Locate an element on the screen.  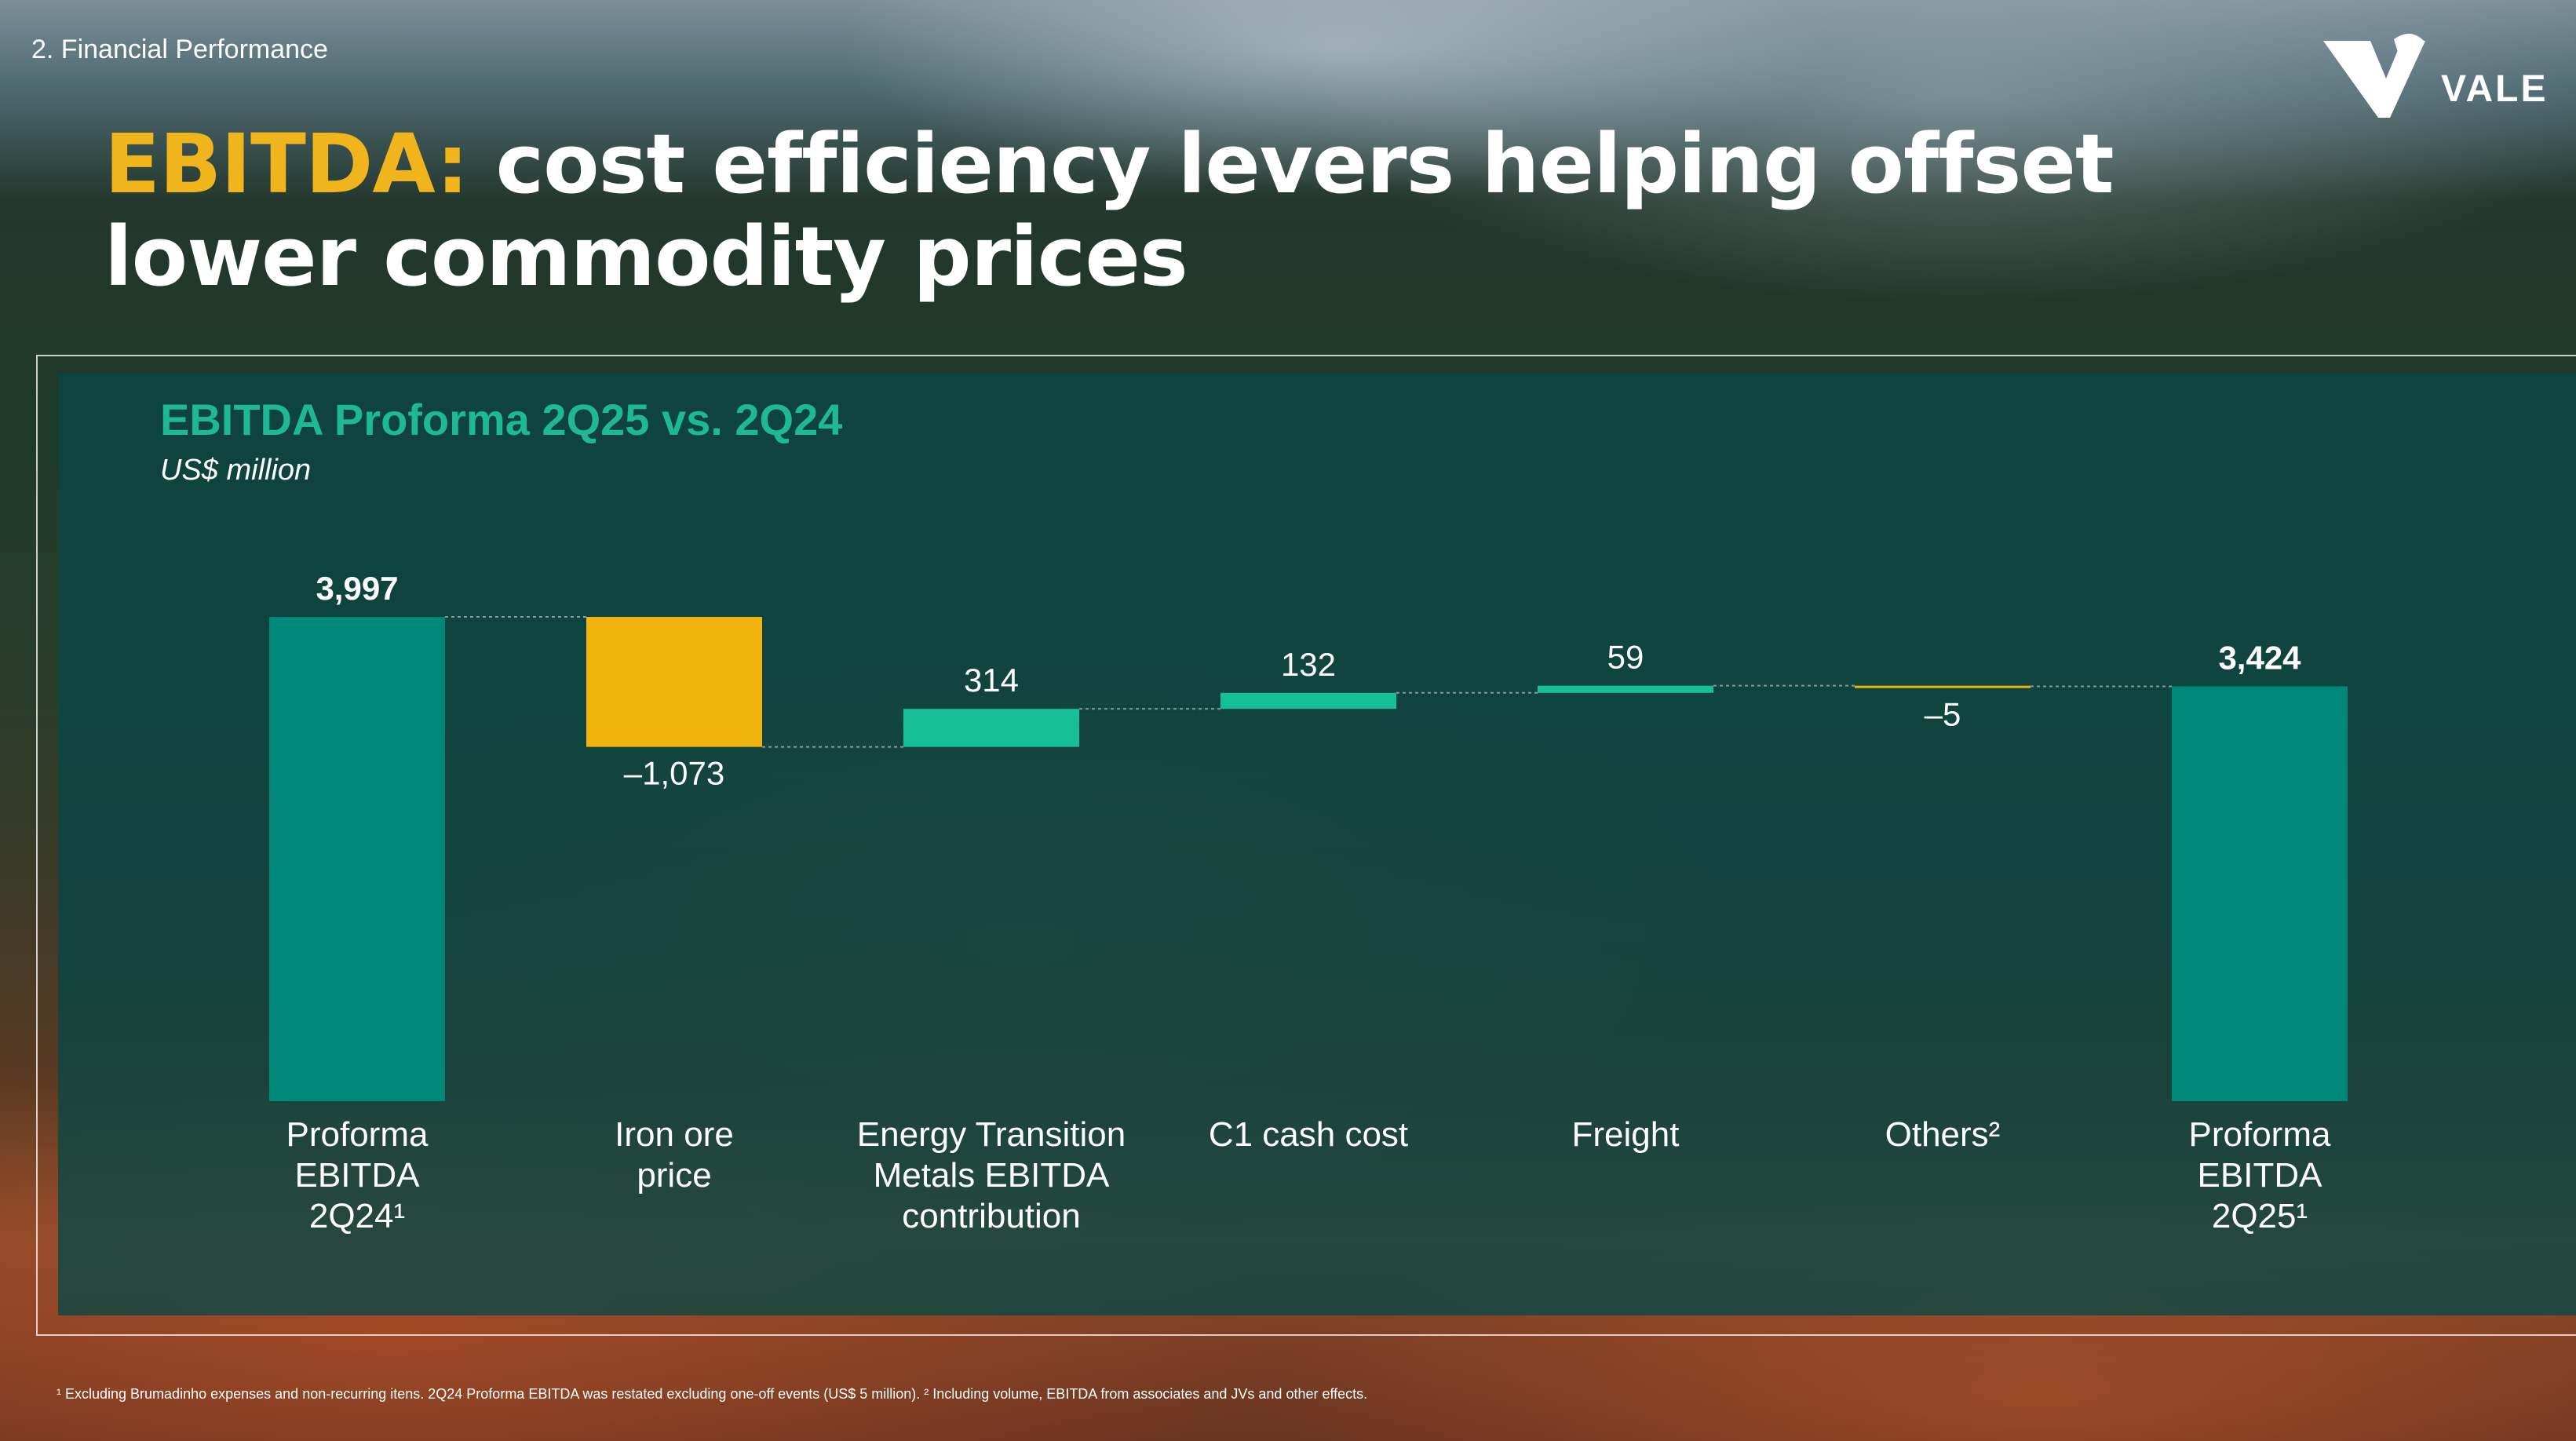
title-line1: cost efficiency levers helping offset is located at coordinates (1291, 164).